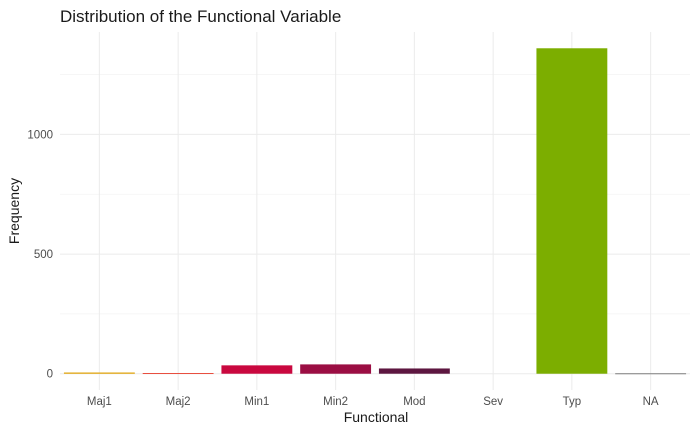 Image resolution: width=700 pixels, height=432 pixels. Describe the element at coordinates (99, 373) in the screenshot. I see `bar-maj1` at that location.